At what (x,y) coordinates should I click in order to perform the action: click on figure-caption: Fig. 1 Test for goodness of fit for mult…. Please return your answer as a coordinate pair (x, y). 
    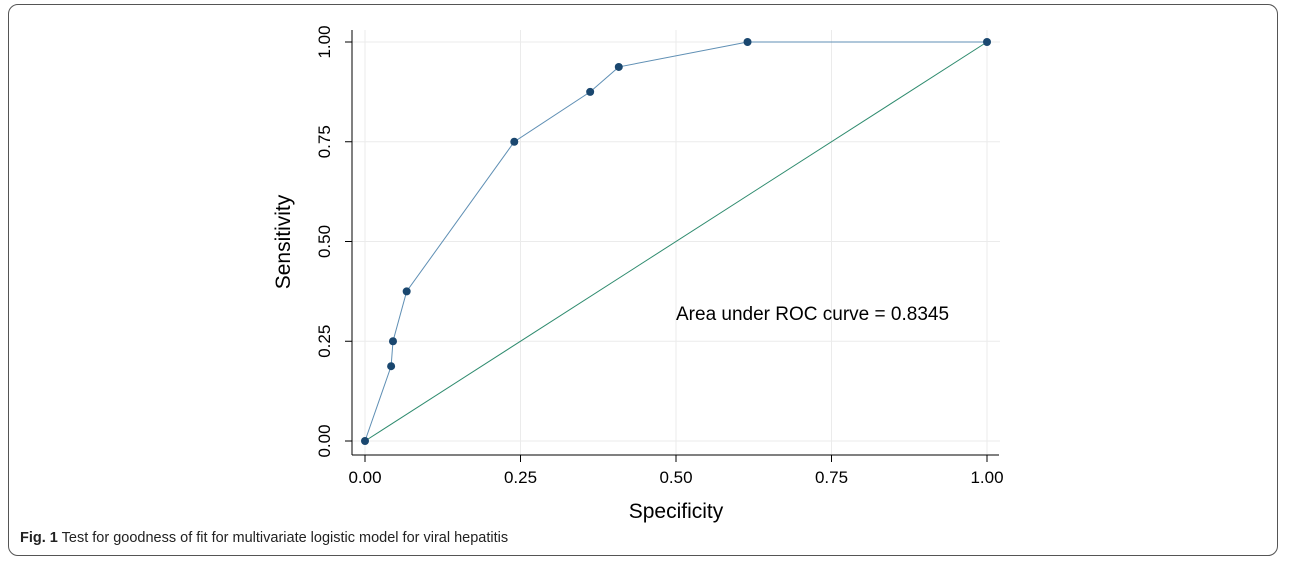
    Looking at the image, I should click on (264, 538).